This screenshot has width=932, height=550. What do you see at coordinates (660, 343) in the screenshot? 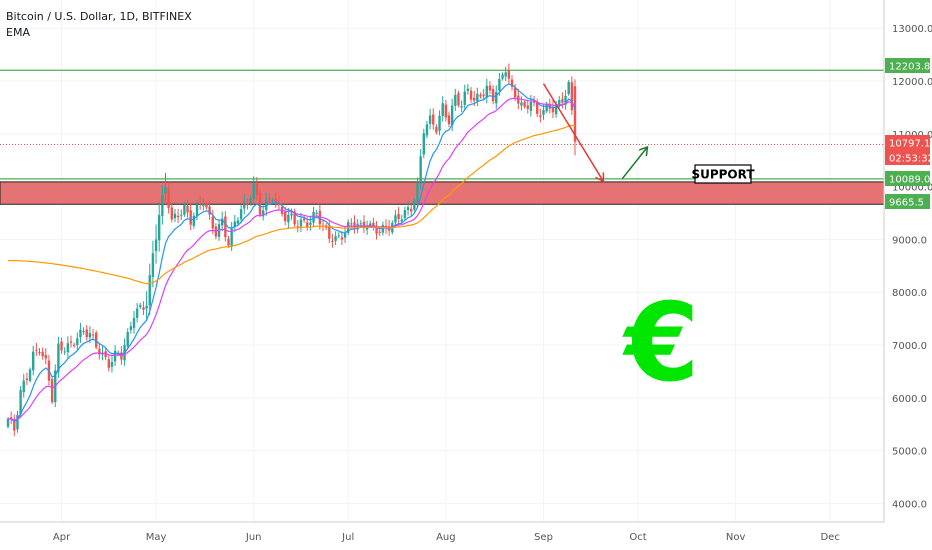
I see `euro-icon: €` at bounding box center [660, 343].